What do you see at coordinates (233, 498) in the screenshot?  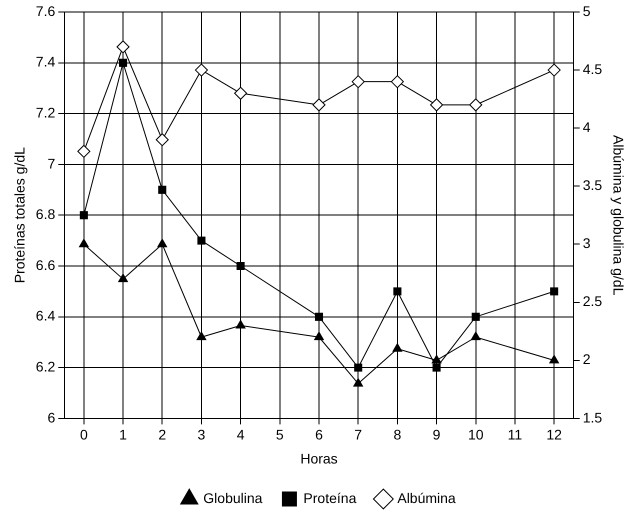 I see `legend-label: Globulina` at bounding box center [233, 498].